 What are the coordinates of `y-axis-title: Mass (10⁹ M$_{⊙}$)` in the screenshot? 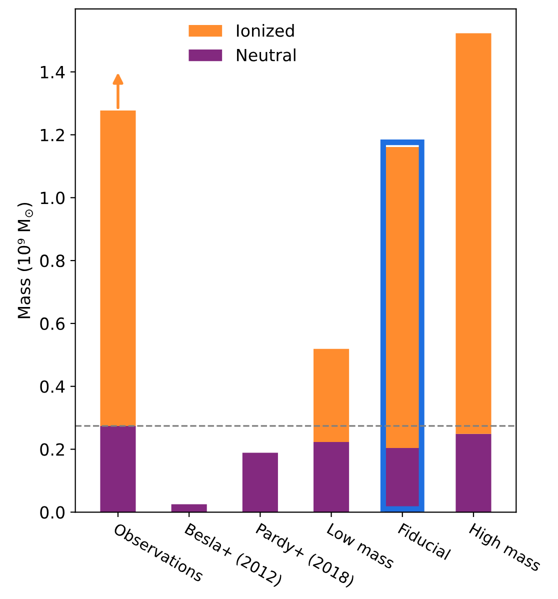 It's located at (25, 260).